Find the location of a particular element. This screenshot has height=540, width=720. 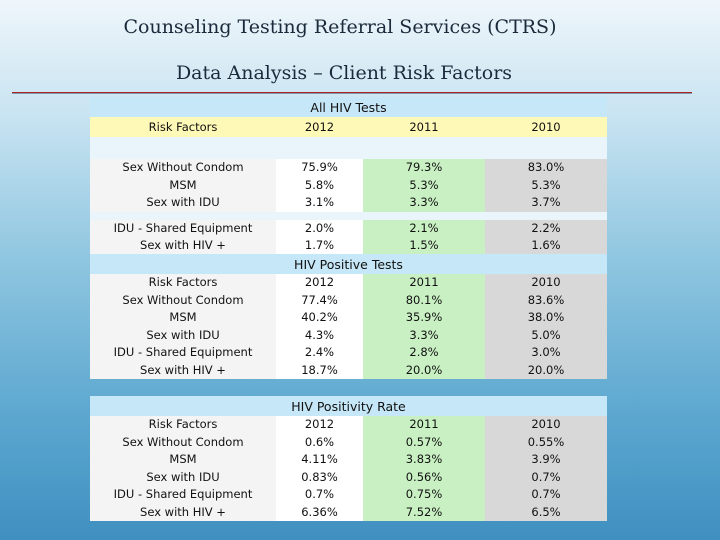

value-cell: 2.1% is located at coordinates (424, 227).